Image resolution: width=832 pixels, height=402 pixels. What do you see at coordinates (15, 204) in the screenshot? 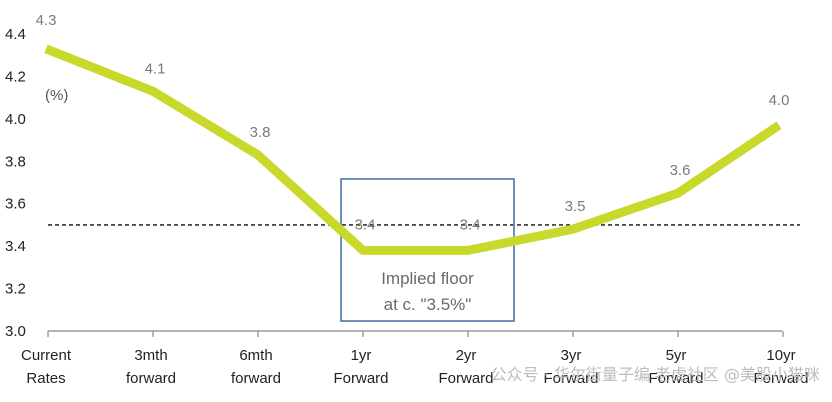
I see `y-tick-label: 3.6` at bounding box center [15, 204].